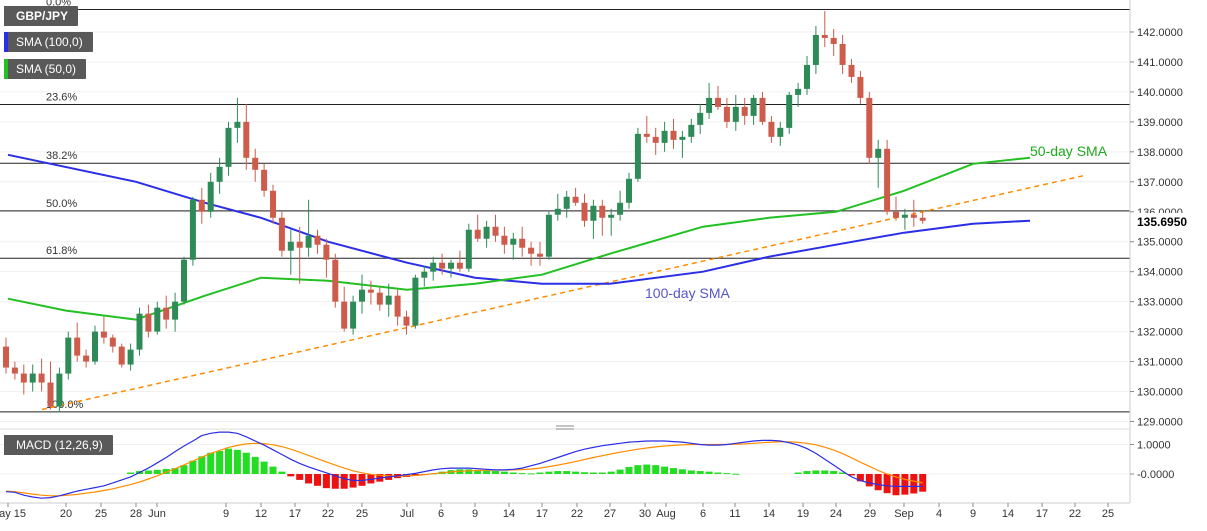  I want to click on date-tick-label: 22, so click(328, 514).